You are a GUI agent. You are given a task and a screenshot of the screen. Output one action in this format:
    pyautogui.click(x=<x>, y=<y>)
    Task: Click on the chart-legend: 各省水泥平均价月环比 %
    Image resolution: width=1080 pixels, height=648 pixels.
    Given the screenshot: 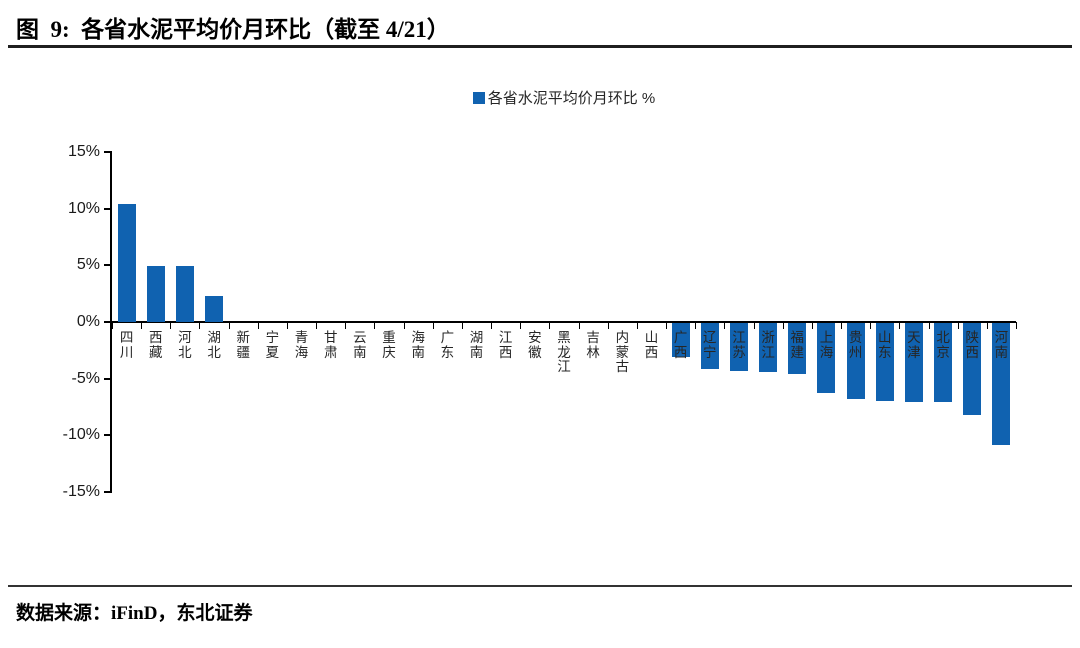 What is the action you would take?
    pyautogui.click(x=564, y=97)
    